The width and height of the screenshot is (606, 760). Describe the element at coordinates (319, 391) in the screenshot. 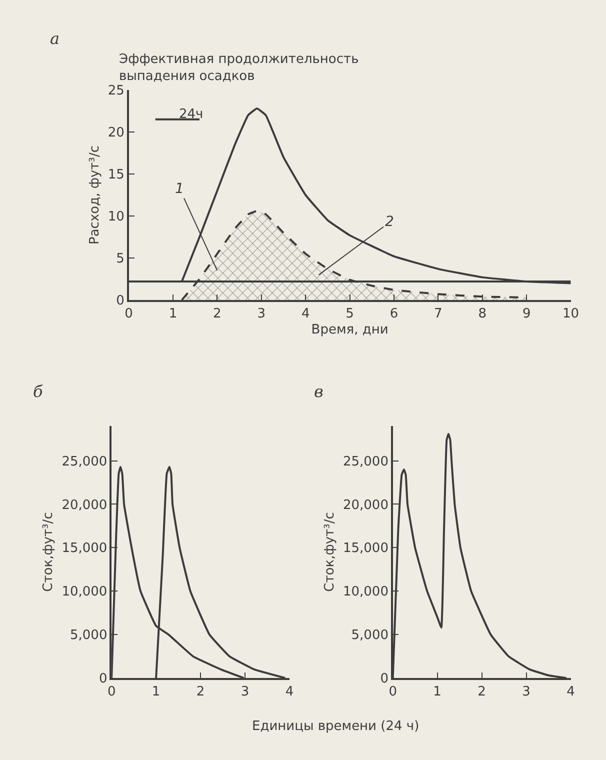

I see `chart-title: в` at that location.